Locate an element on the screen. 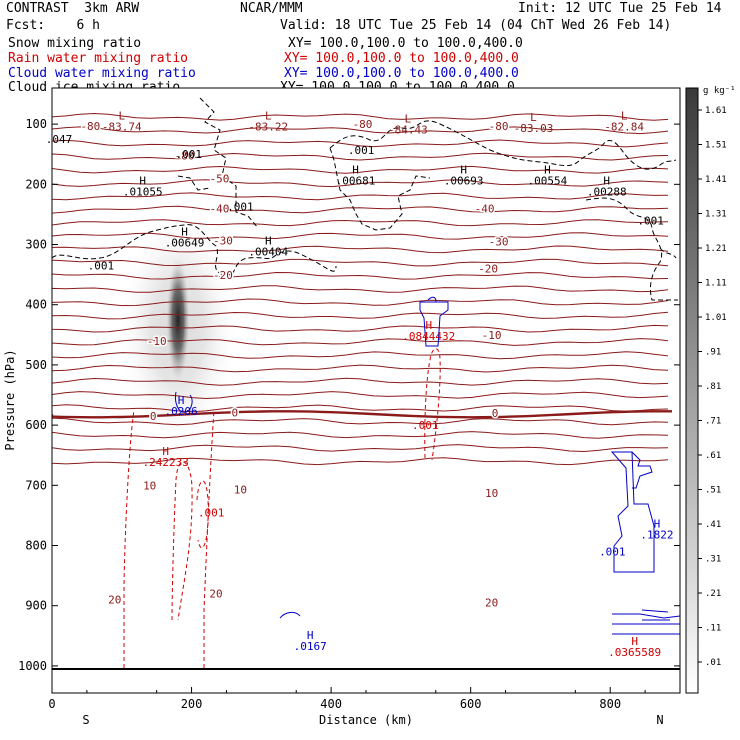 This screenshot has height=740, width=740. extremum-value: .0167 is located at coordinates (310, 646).